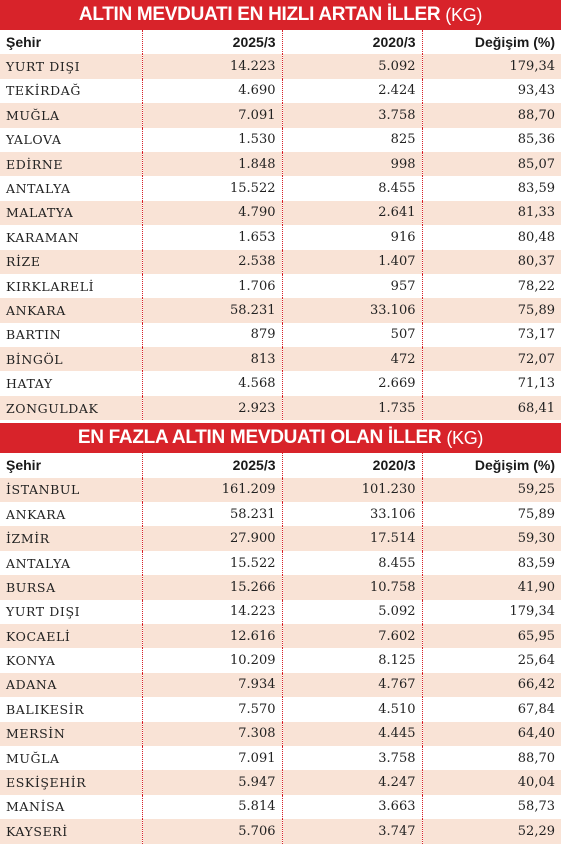  What do you see at coordinates (211, 139) in the screenshot?
I see `cell-2025: 1.530` at bounding box center [211, 139].